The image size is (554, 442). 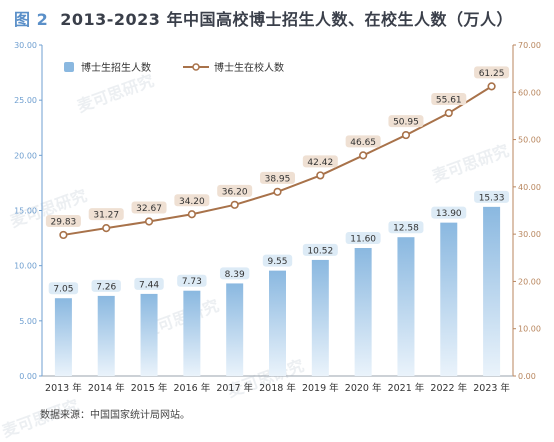 What do you see at coordinates (116, 67) in the screenshot?
I see `legend-bar-label: 博士生招生人数` at bounding box center [116, 67].